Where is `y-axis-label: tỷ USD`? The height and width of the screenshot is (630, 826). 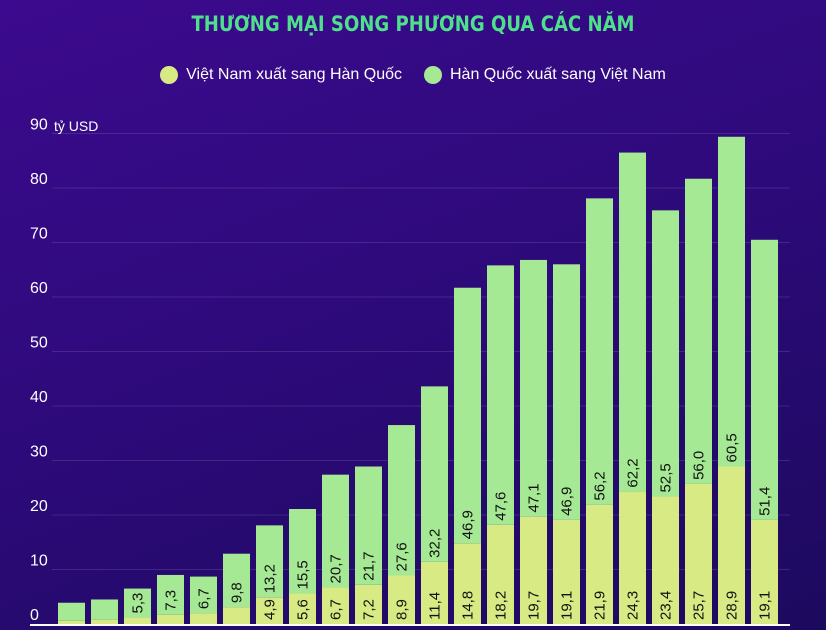 y-axis-label: tỷ USD is located at coordinates (76, 126).